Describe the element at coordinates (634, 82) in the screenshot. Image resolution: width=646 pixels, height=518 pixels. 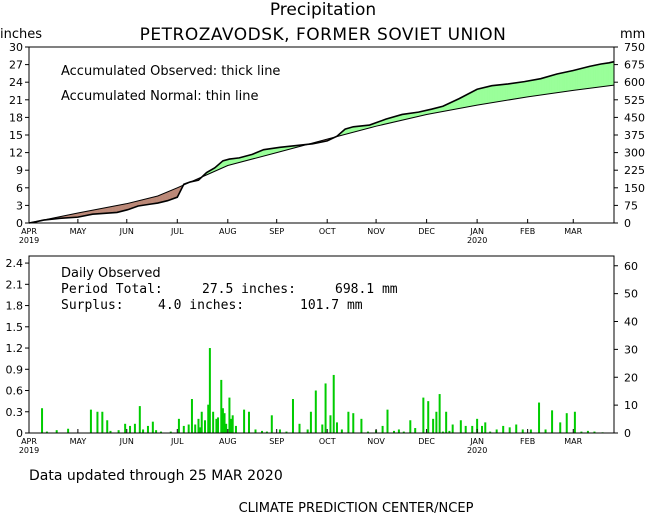
I see `y-tick-label: 600` at that location.